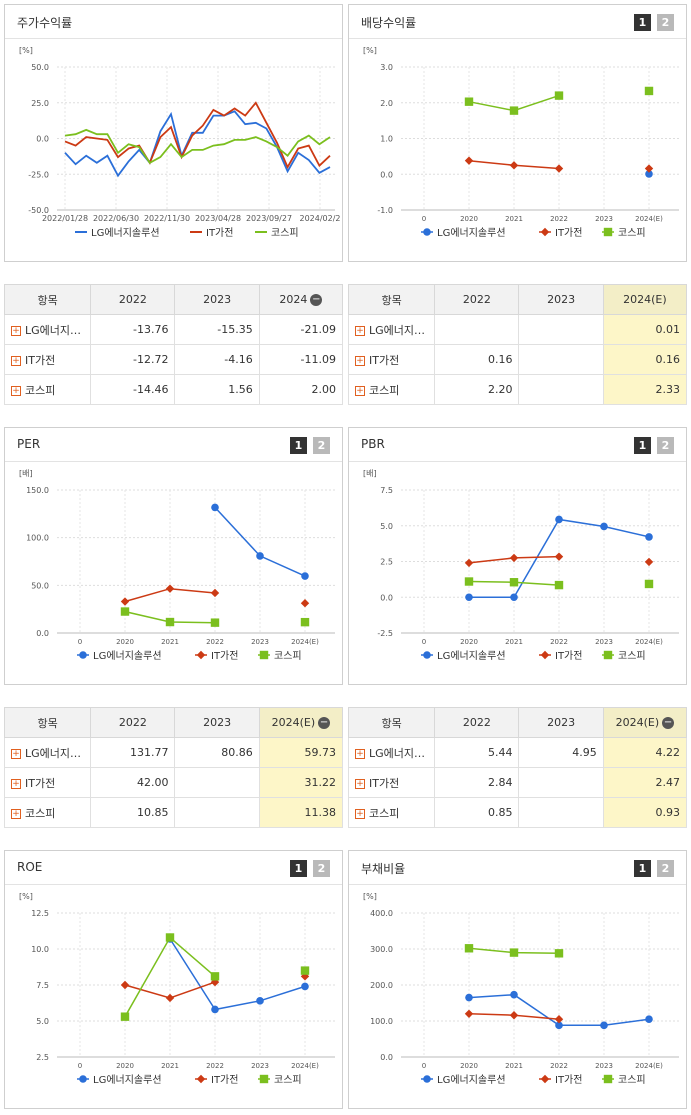 The height and width of the screenshot is (1115, 691). What do you see at coordinates (269, 218) in the screenshot?
I see `x-tick-label: 2023/09/27` at bounding box center [269, 218].